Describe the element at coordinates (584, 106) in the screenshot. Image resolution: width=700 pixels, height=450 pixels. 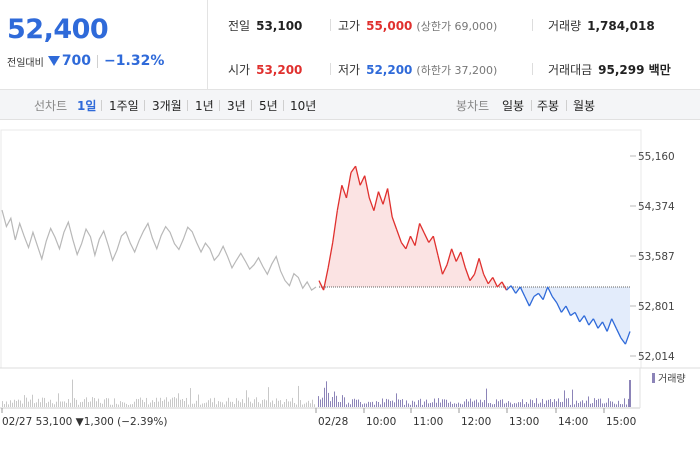
I see `tab-monthly-candle: 월봉` at that location.